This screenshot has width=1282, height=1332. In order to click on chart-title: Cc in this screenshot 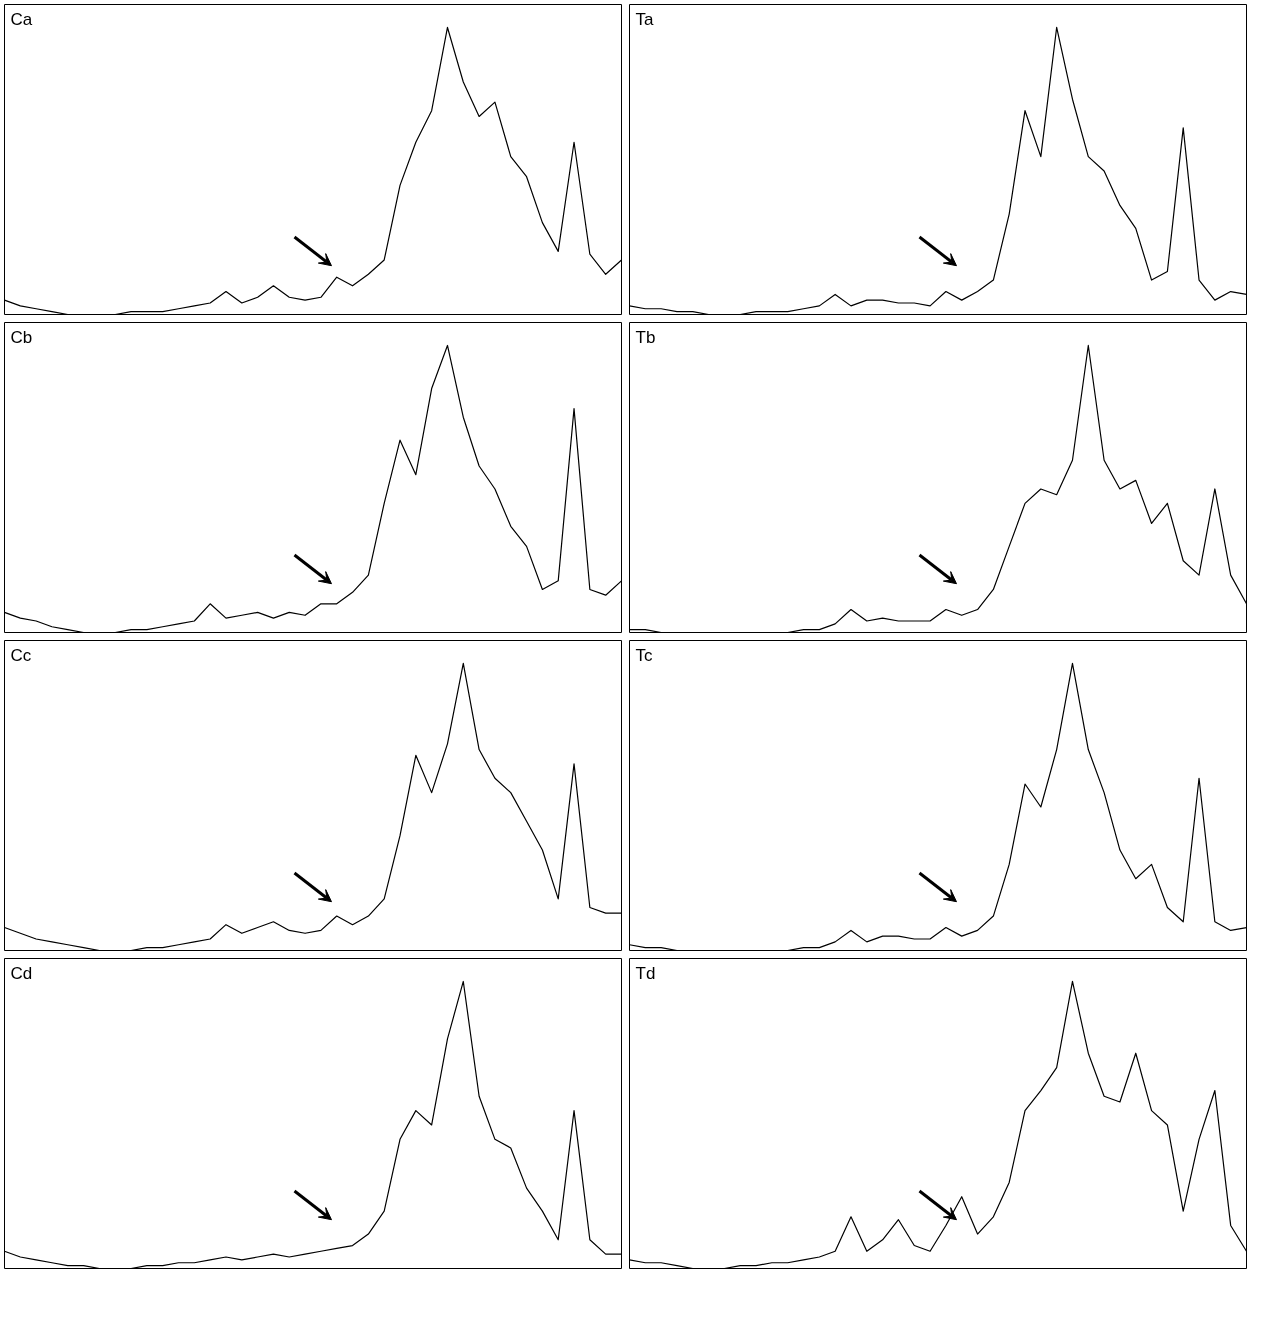, I will do `click(21, 655)`.